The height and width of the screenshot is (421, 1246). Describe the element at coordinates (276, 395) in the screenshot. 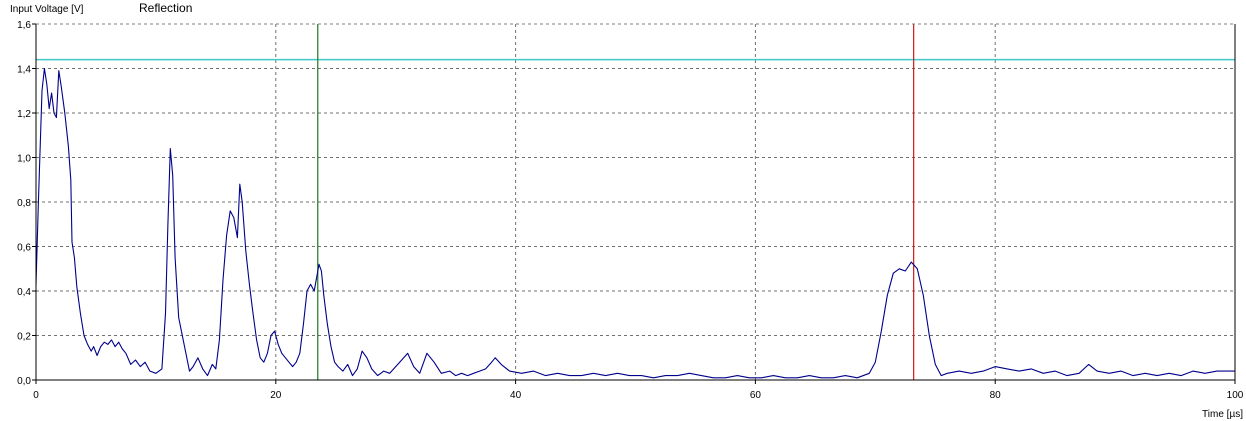

I see `x-tick-label: 20` at that location.